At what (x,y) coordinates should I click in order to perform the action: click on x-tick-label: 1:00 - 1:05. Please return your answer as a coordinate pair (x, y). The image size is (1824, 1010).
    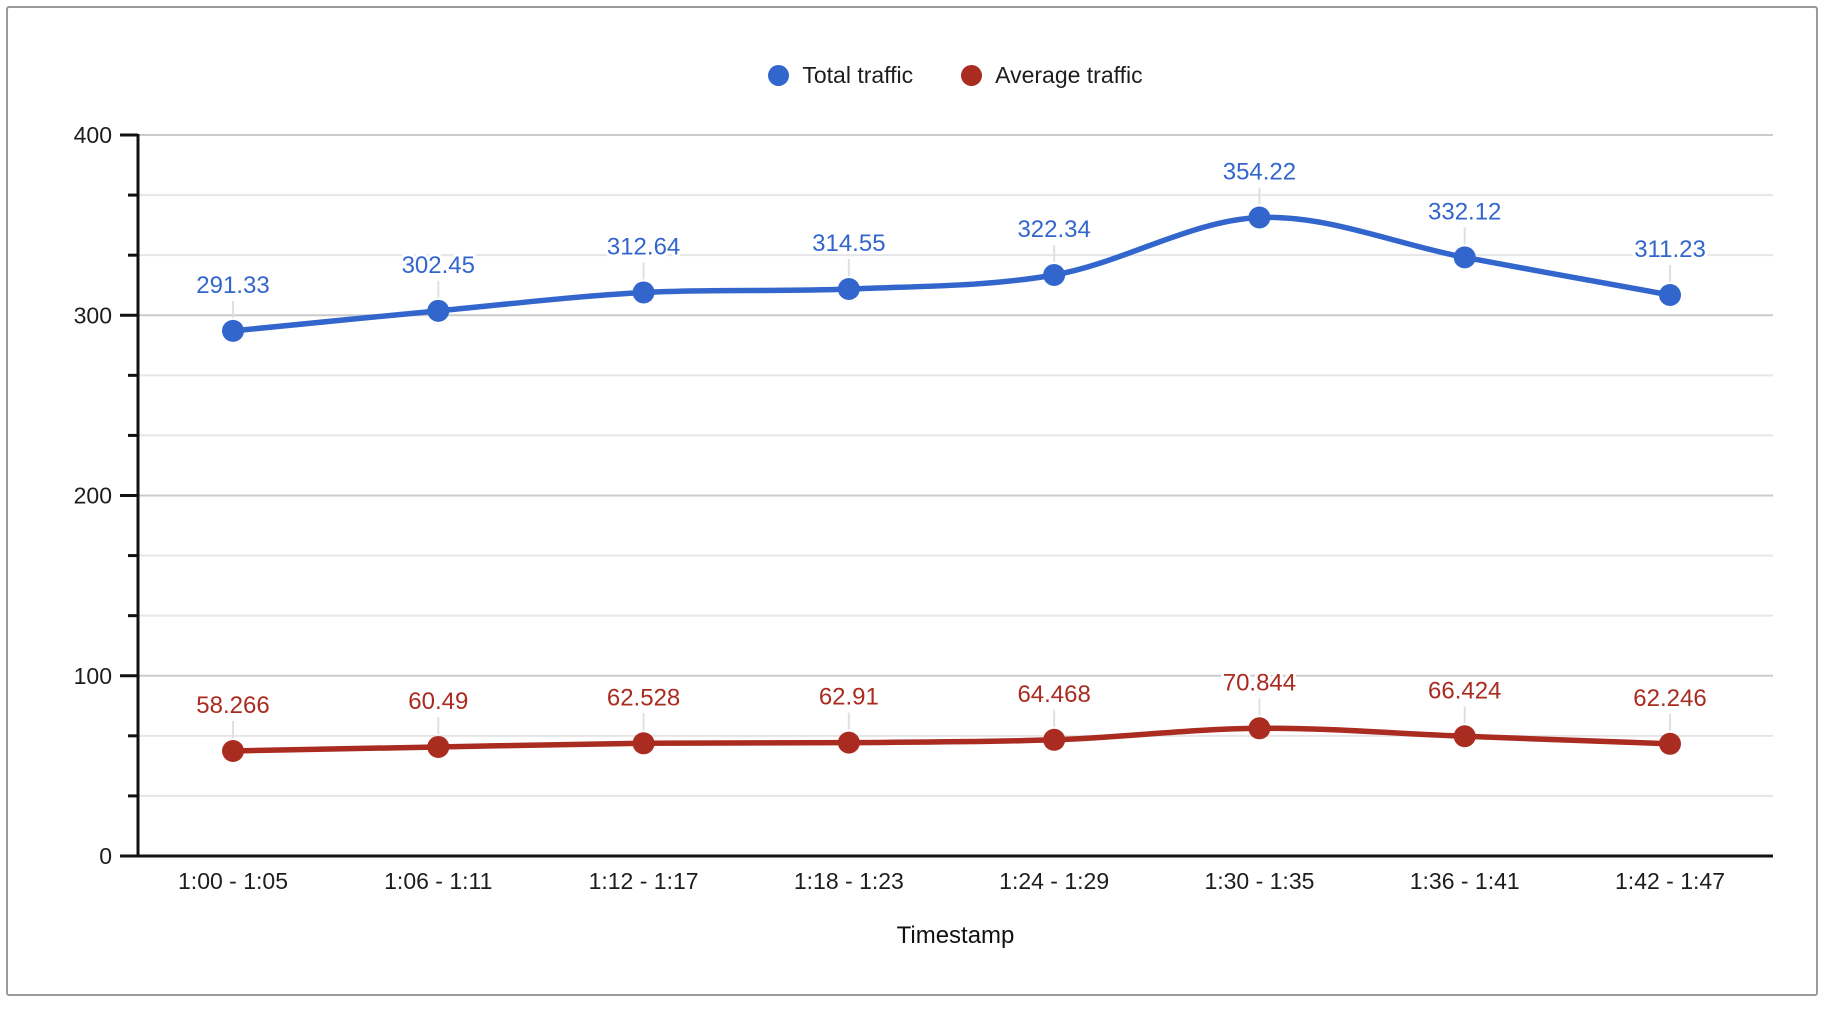
    Looking at the image, I should click on (233, 881).